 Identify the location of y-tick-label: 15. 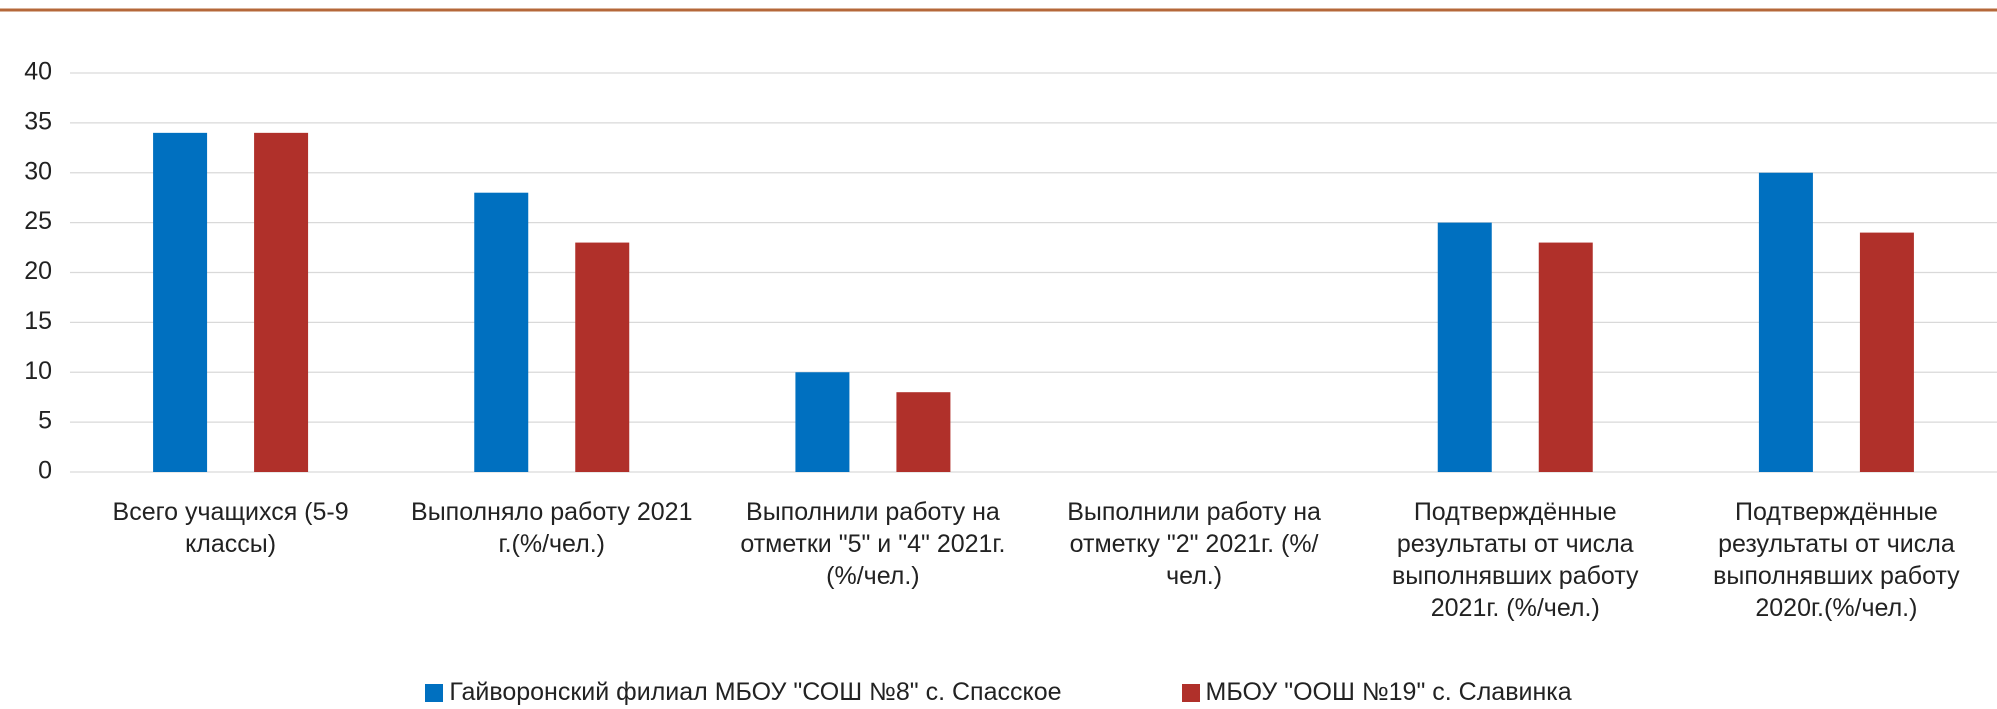
(38, 321).